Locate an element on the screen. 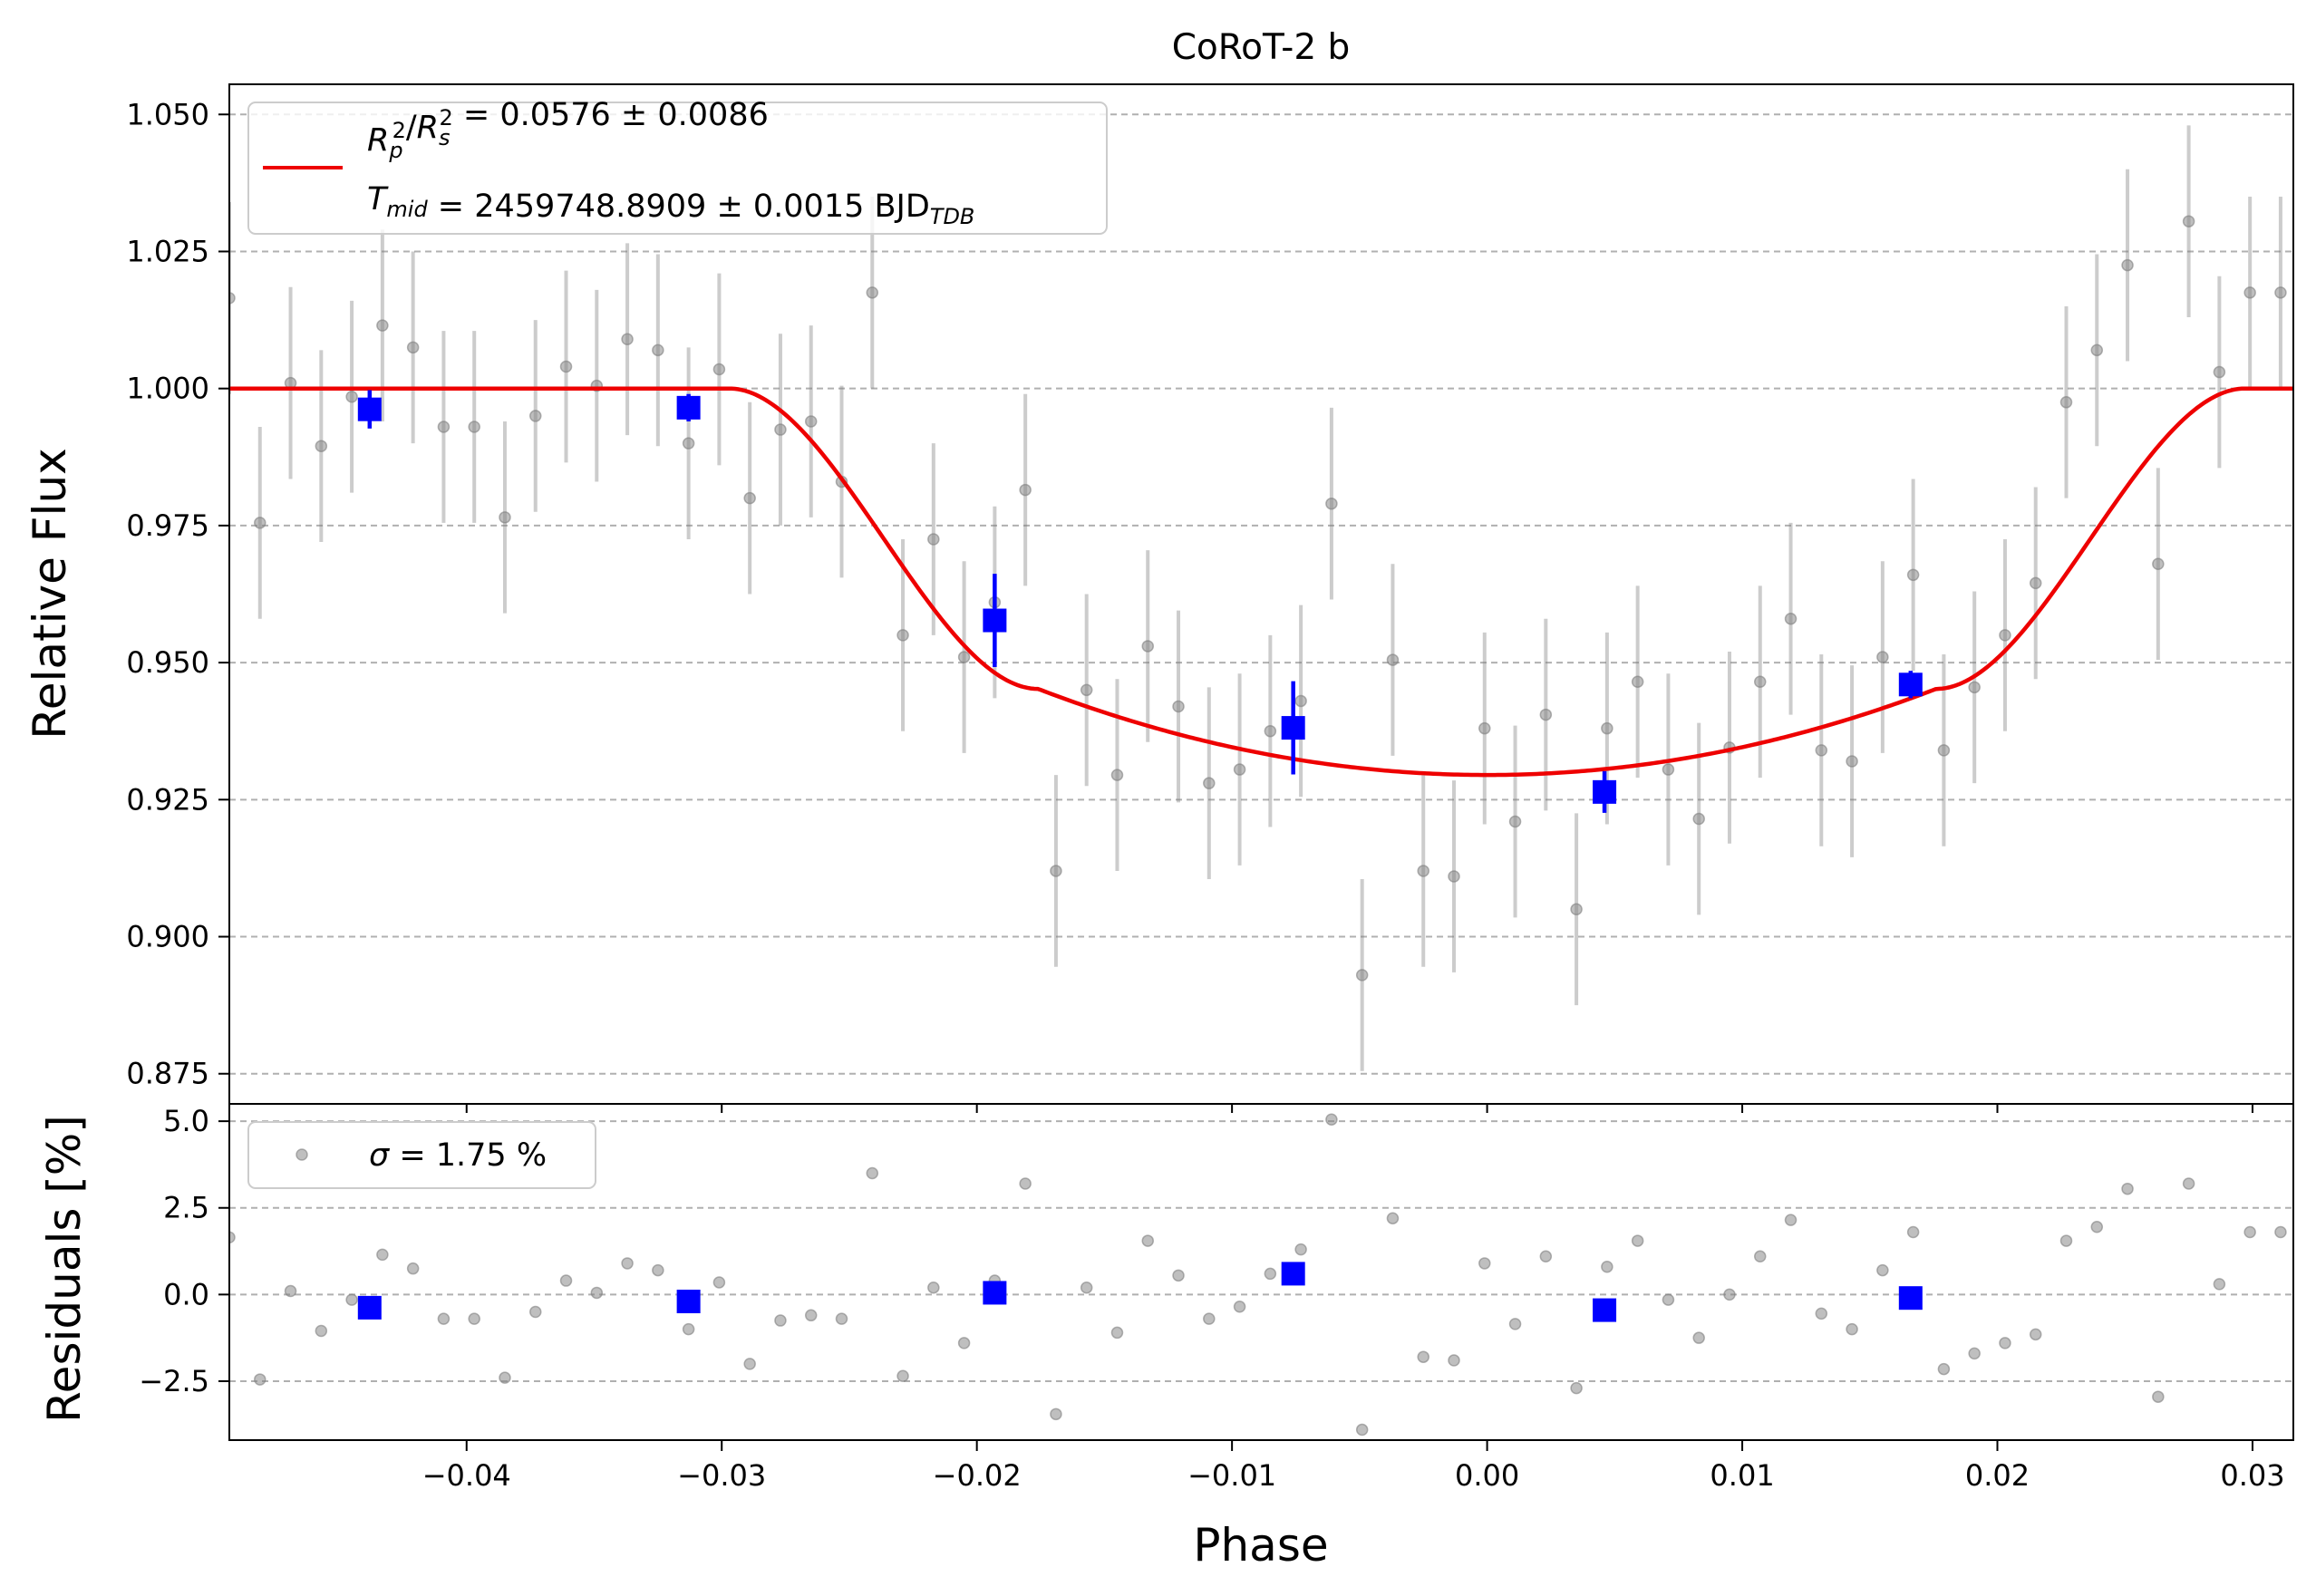  flux-legend-tmid-text: Tmid = 2459748.8909 ± 0.0015 BJDTDB is located at coordinates (670, 205).